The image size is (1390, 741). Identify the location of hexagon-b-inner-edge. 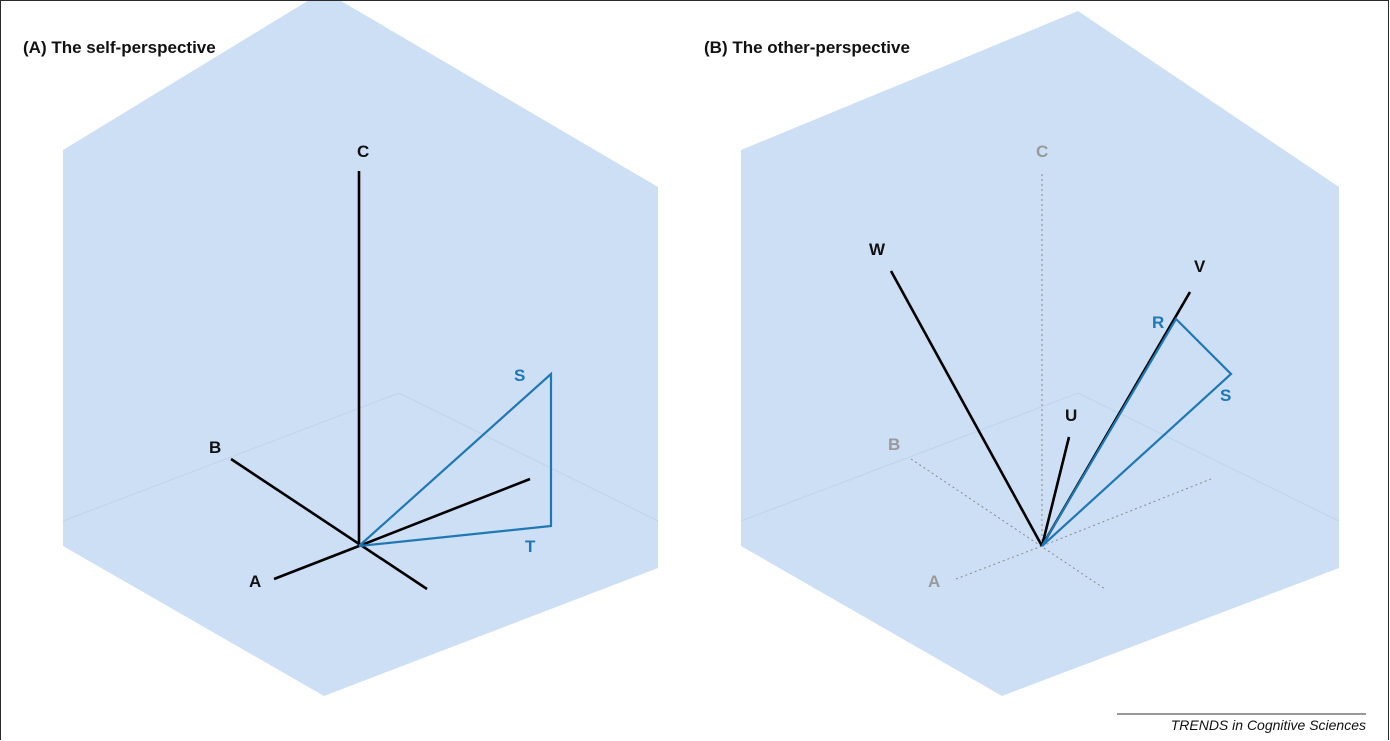
(1040, 457).